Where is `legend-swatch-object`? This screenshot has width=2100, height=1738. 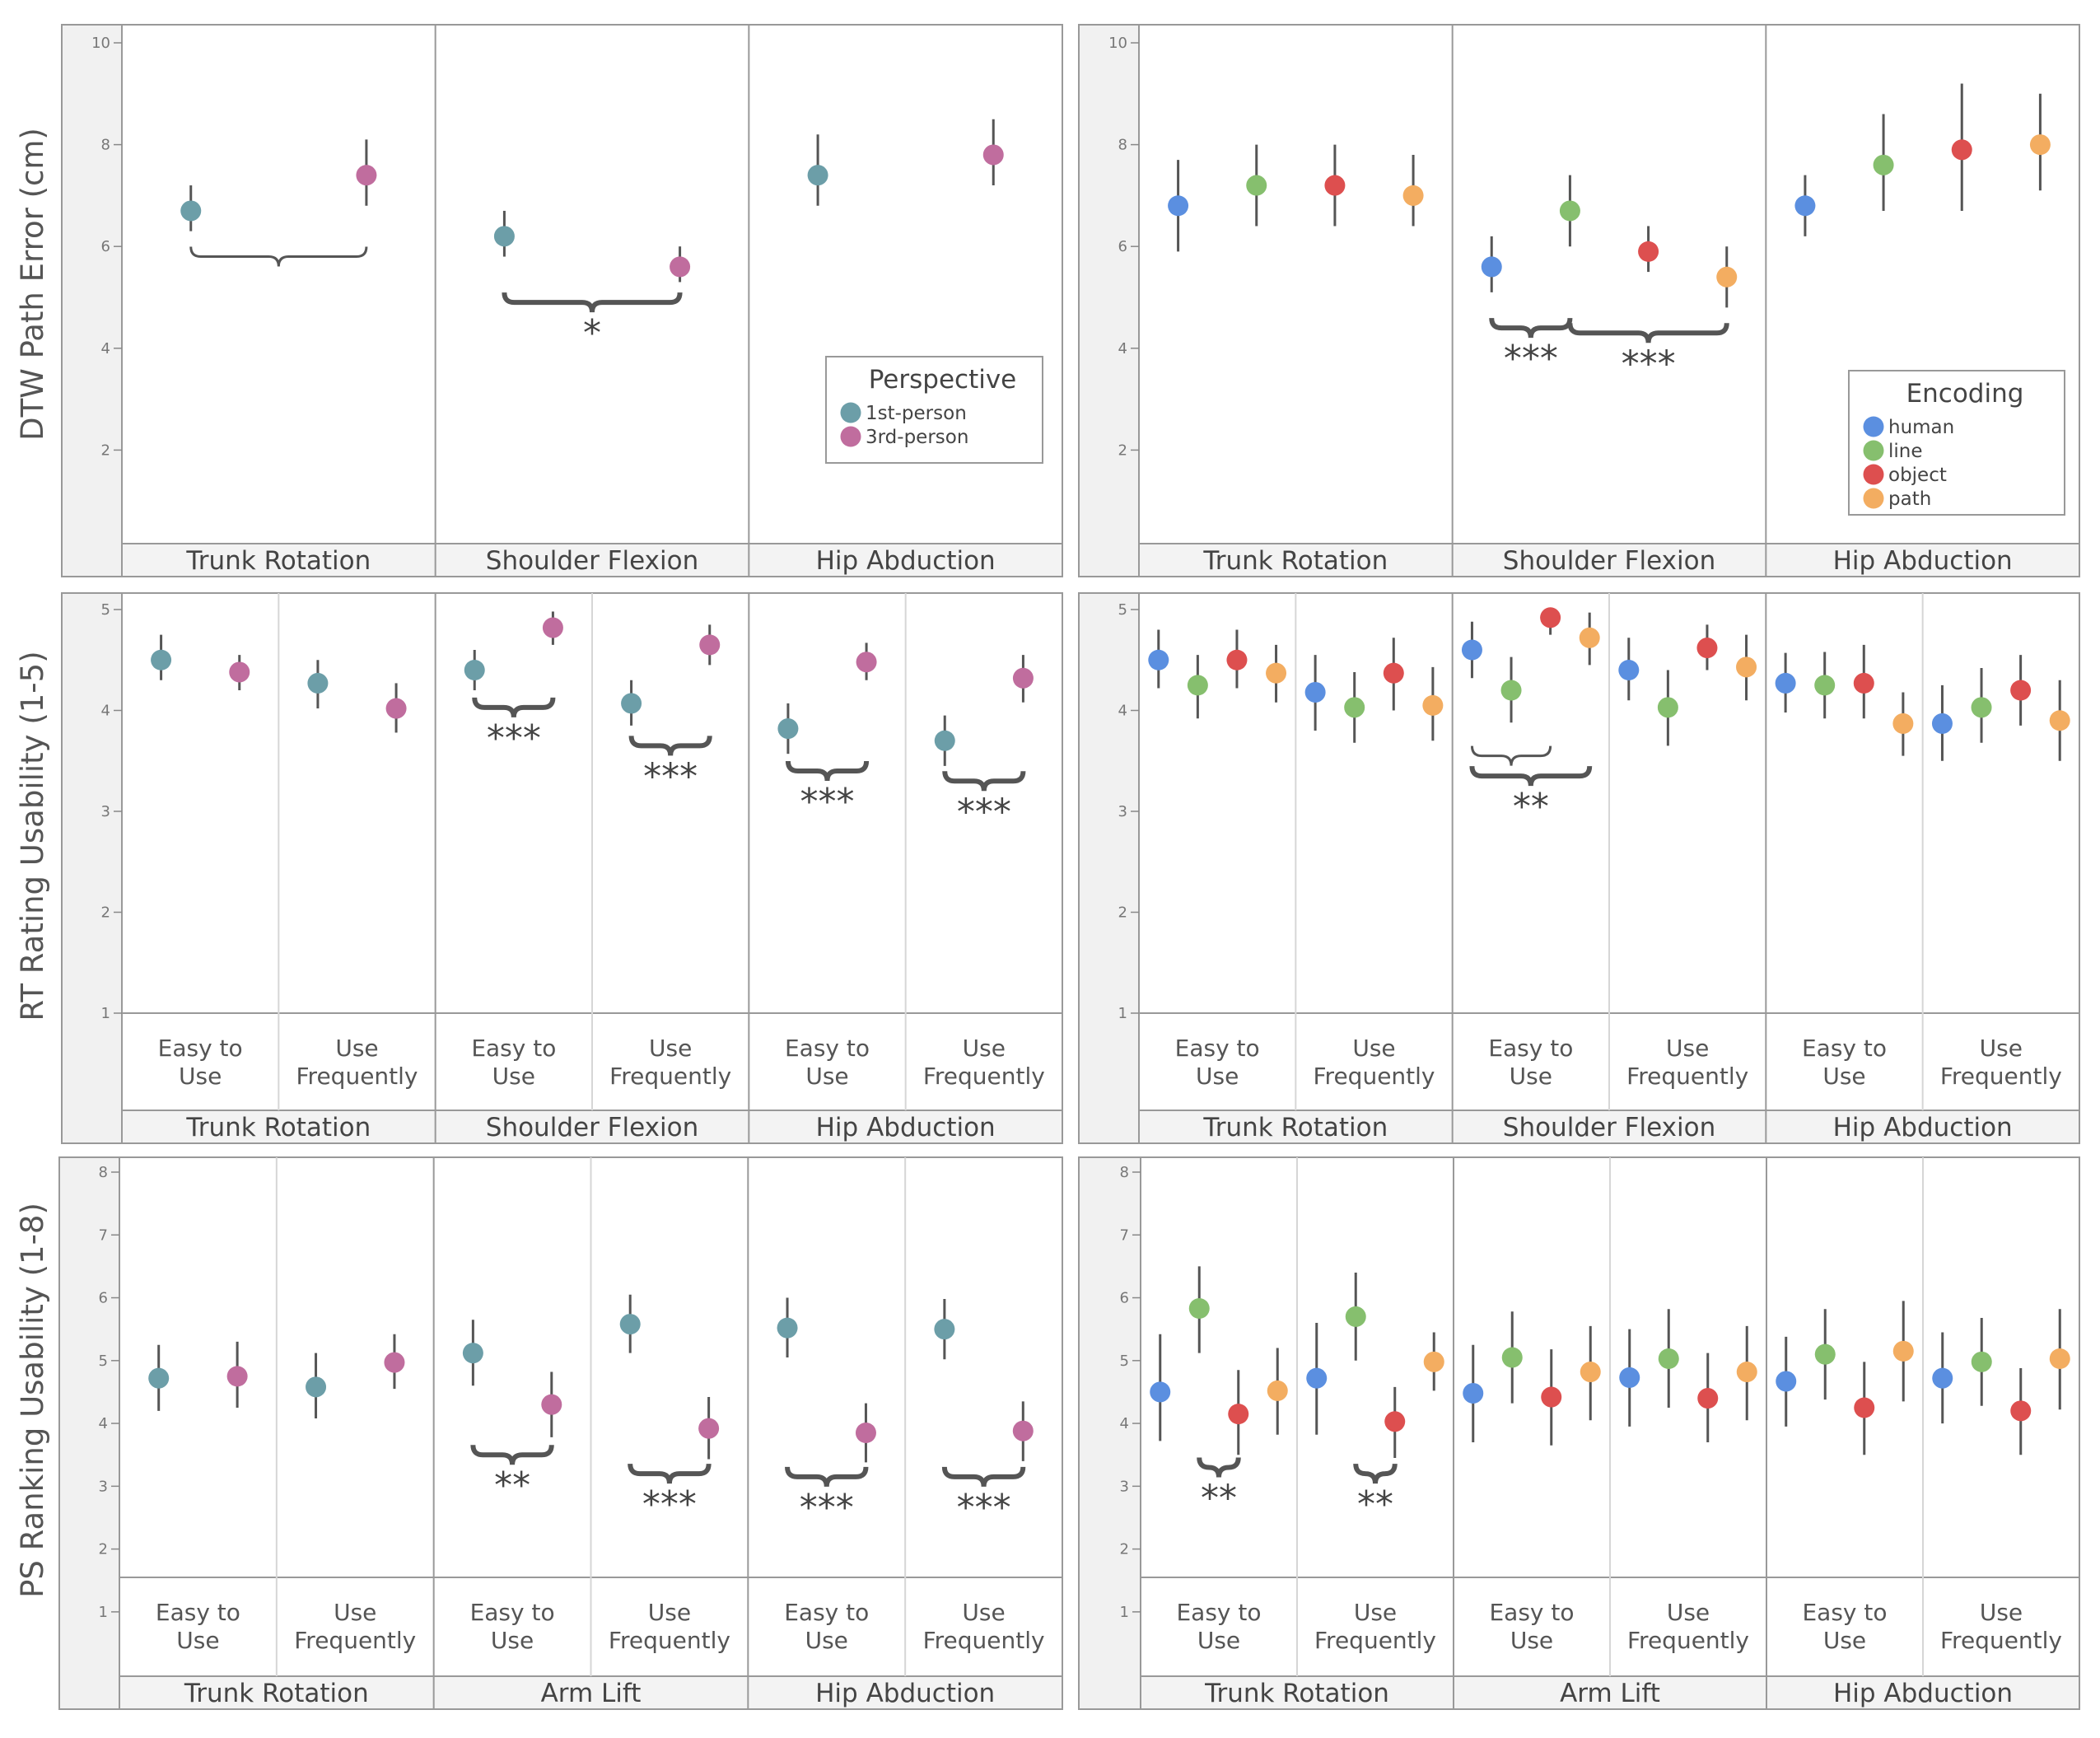 legend-swatch-object is located at coordinates (1873, 474).